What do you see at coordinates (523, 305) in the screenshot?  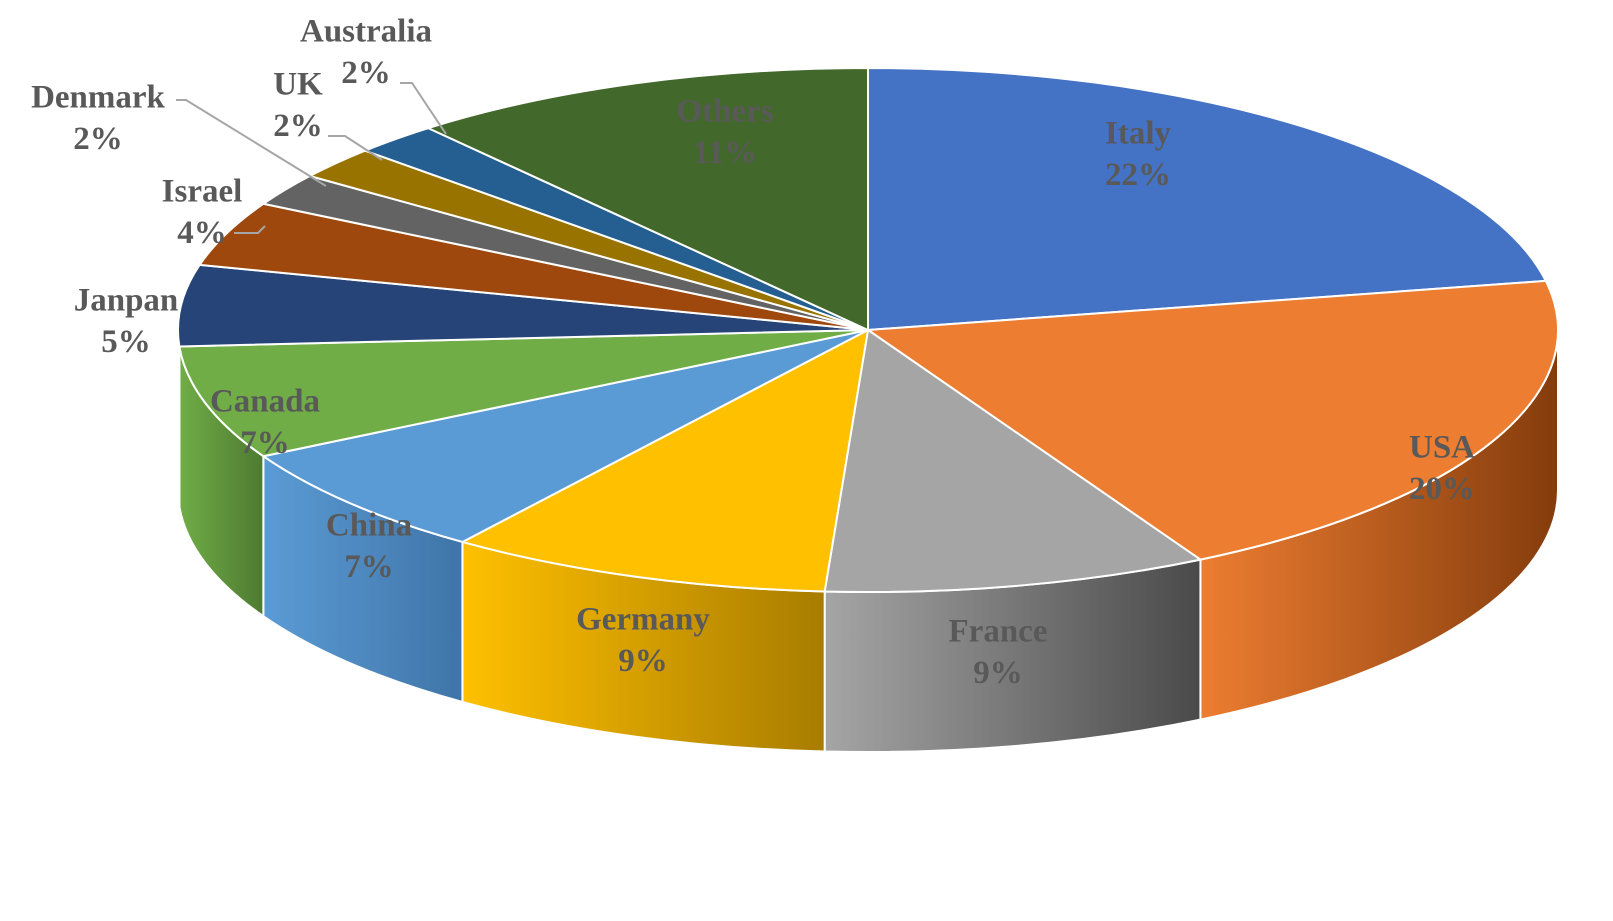 I see `pie-slice-janpan` at bounding box center [523, 305].